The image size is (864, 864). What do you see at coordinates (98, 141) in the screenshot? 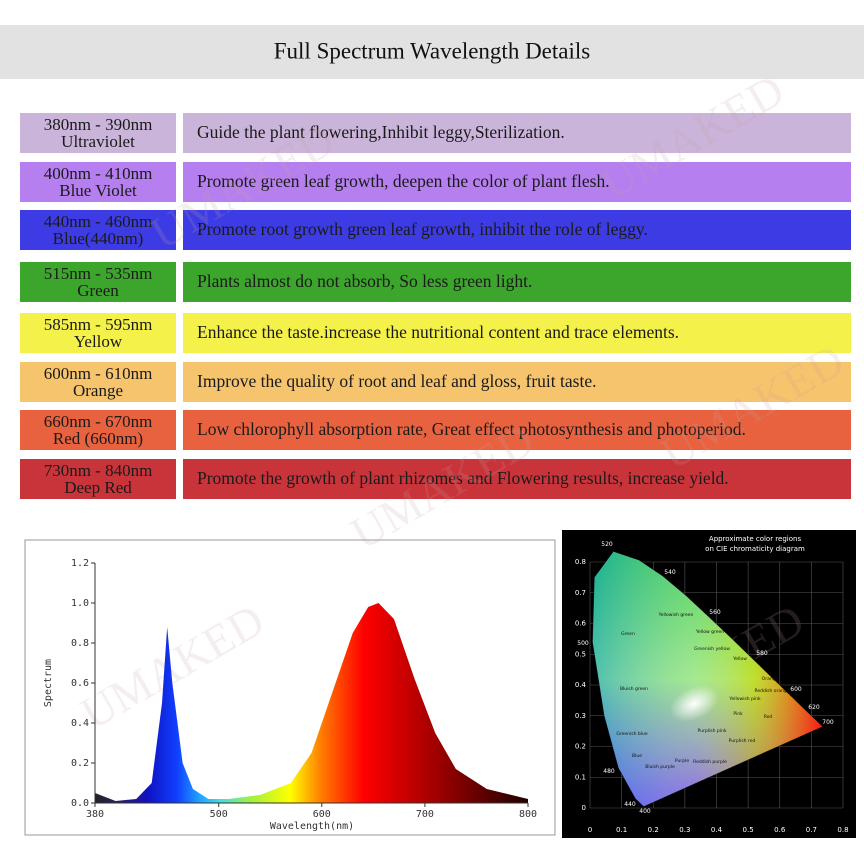
I see `band-name: Ultraviolet` at bounding box center [98, 141].